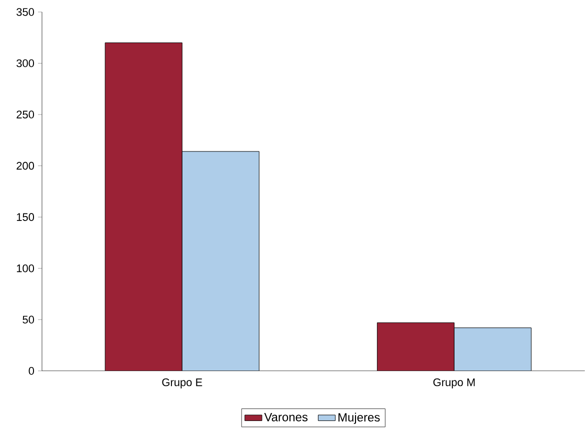 The width and height of the screenshot is (585, 439). Describe the element at coordinates (28, 320) in the screenshot. I see `y-tick-label: 50` at that location.